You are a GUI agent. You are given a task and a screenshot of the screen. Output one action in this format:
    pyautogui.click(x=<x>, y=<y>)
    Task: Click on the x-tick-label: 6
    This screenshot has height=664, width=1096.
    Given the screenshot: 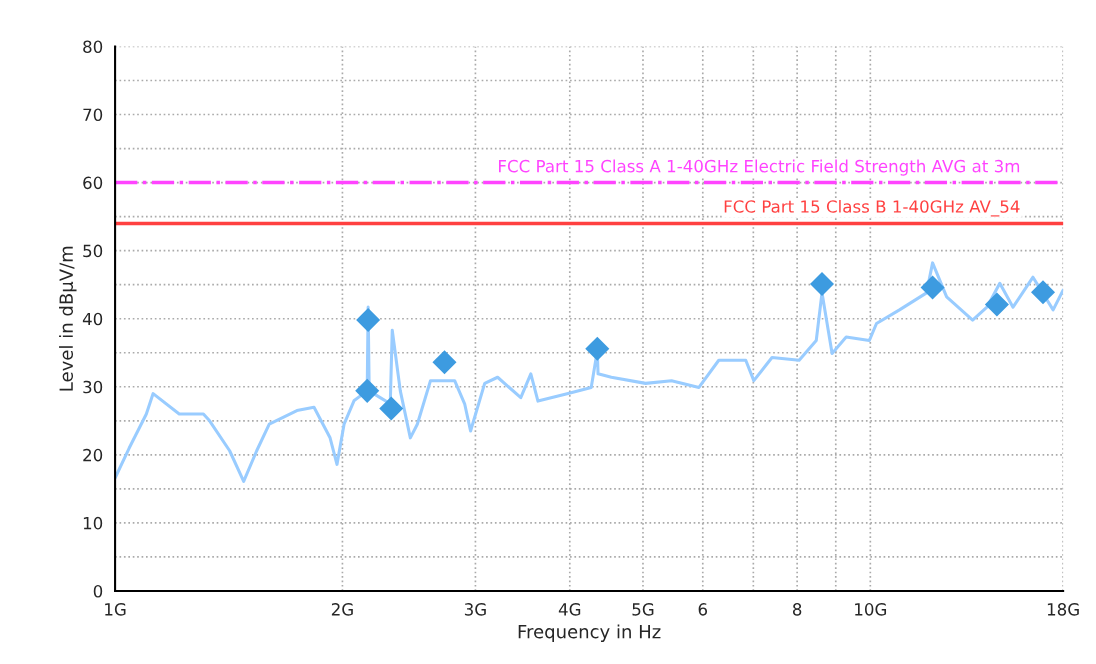 What is the action you would take?
    pyautogui.click(x=703, y=609)
    